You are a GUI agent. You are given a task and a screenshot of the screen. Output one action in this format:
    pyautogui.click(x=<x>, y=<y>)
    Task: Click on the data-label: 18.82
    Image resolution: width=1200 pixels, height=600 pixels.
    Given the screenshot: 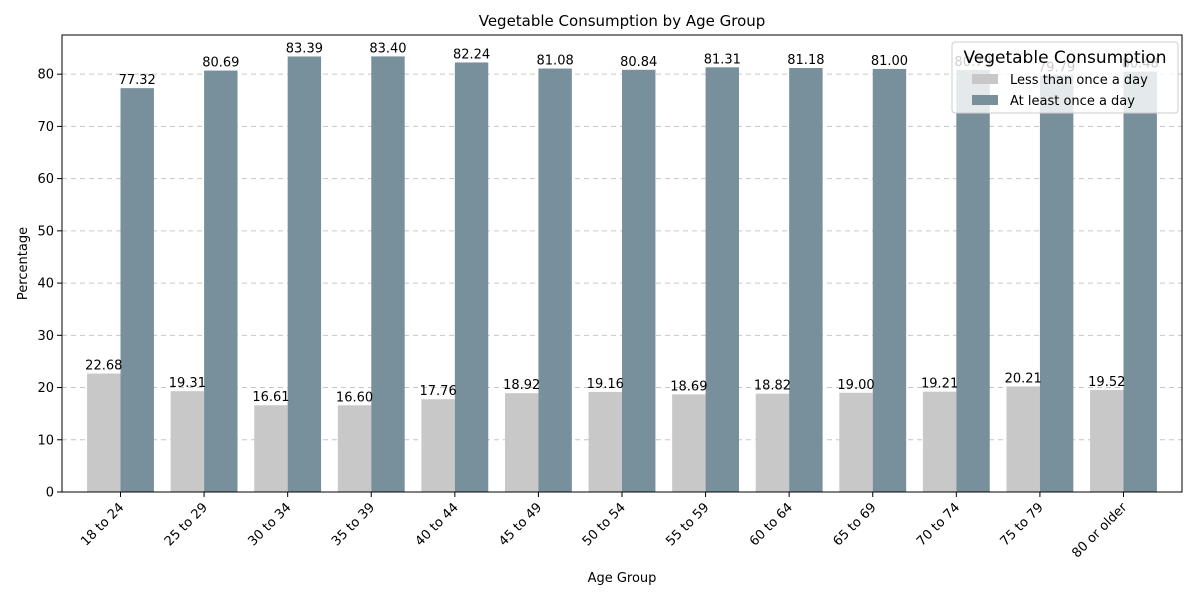 What is the action you would take?
    pyautogui.click(x=772, y=386)
    